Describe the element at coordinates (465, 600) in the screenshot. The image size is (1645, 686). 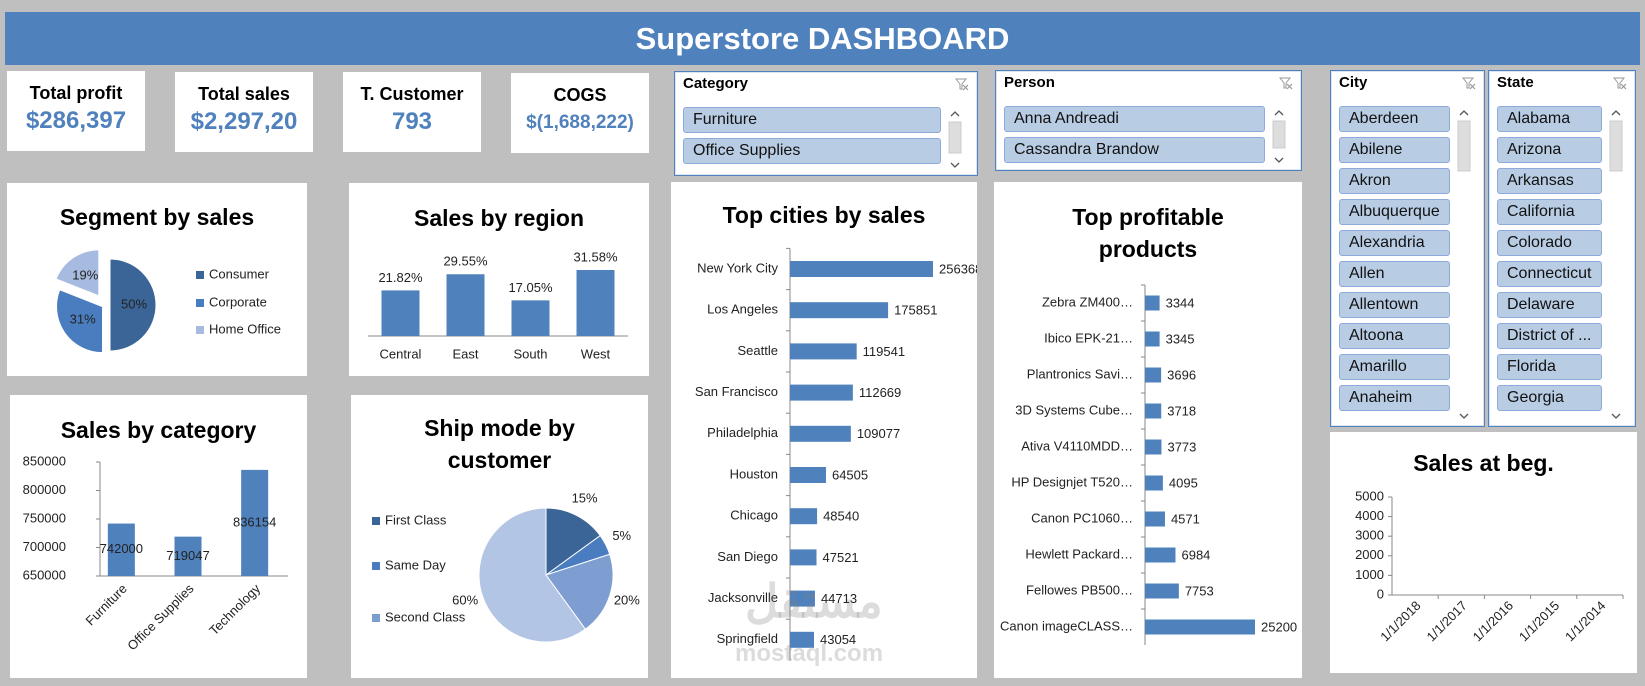
I see `data-label: 60%` at that location.